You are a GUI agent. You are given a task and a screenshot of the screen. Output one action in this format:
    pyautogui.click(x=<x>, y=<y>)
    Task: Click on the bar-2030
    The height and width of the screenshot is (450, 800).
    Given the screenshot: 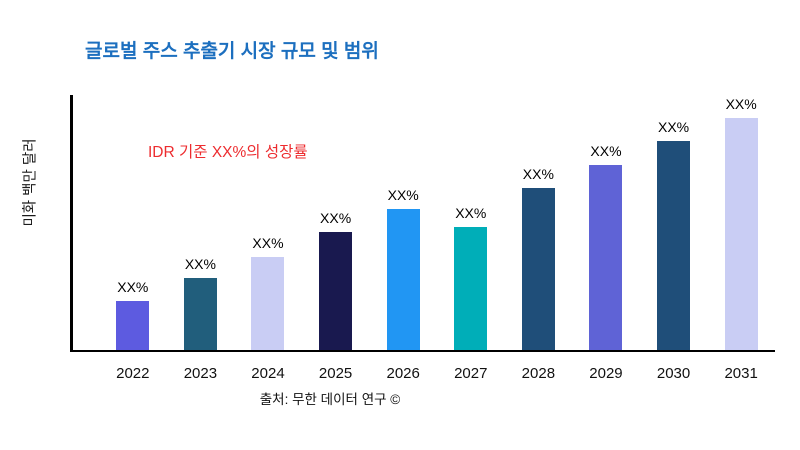 What is the action you would take?
    pyautogui.click(x=674, y=245)
    